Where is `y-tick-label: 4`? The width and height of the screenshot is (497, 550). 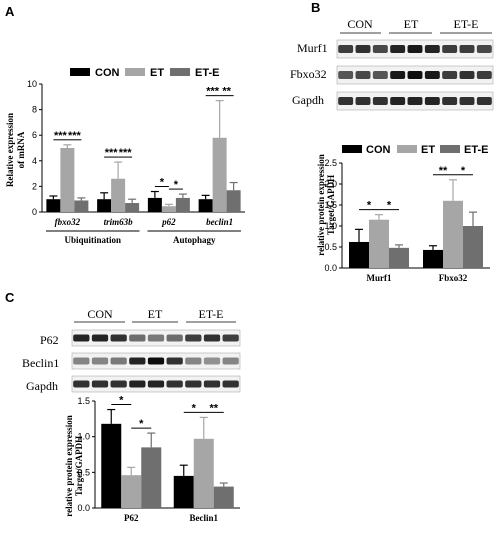 y-tick-label: 4 is located at coordinates (34, 161).